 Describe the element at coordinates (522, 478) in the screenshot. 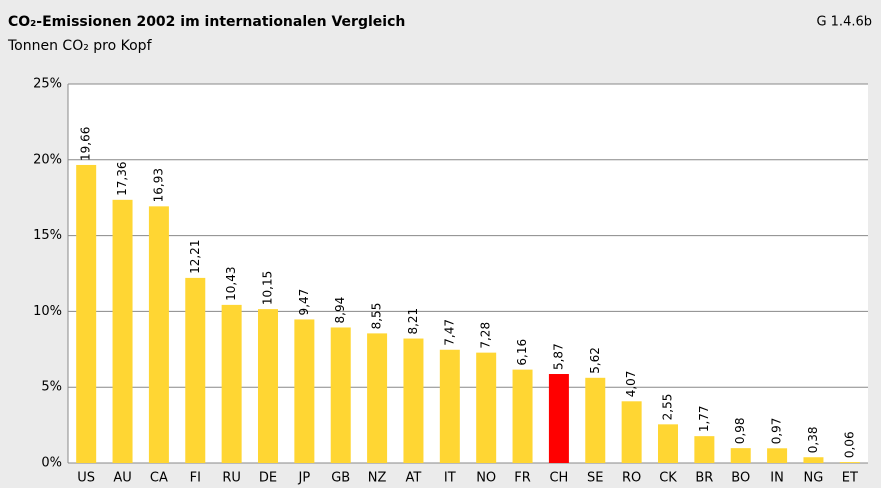

I see `x-tick-label: FR` at that location.